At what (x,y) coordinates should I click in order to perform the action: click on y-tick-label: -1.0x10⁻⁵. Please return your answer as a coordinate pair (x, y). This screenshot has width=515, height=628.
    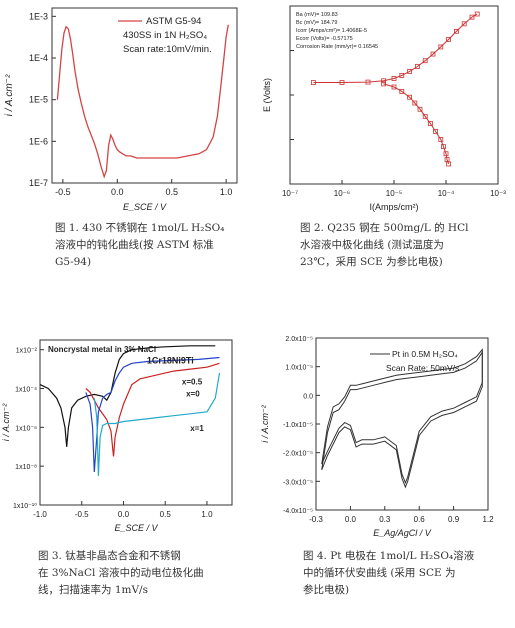
    Looking at the image, I should click on (298, 425).